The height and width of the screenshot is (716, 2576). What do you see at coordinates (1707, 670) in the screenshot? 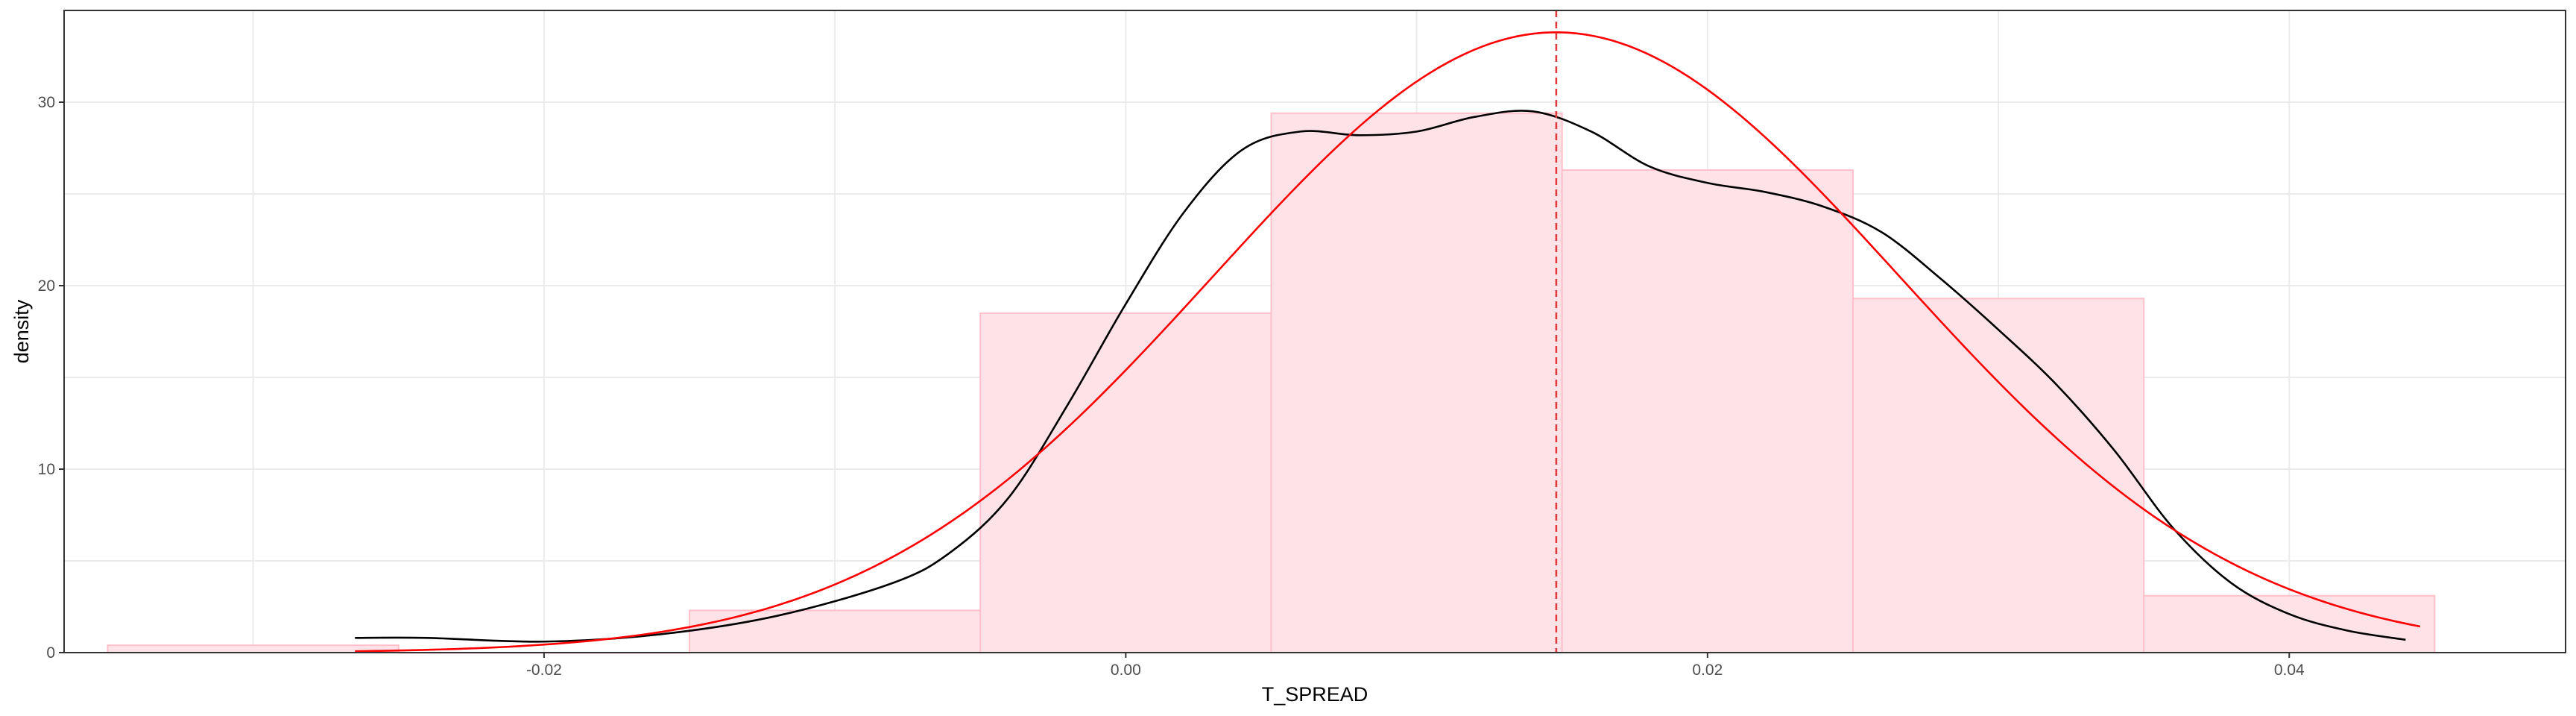
I see `x-tick-label: 0.02` at bounding box center [1707, 670].